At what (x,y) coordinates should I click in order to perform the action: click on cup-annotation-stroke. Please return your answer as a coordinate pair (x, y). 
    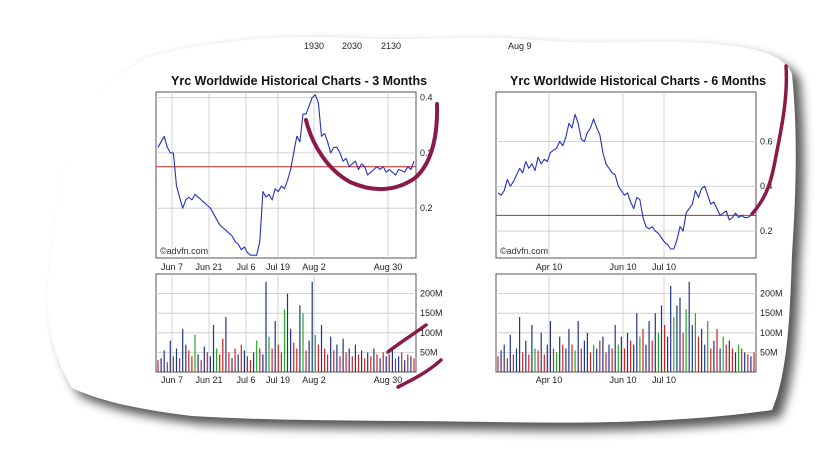
    Looking at the image, I should click on (372, 147).